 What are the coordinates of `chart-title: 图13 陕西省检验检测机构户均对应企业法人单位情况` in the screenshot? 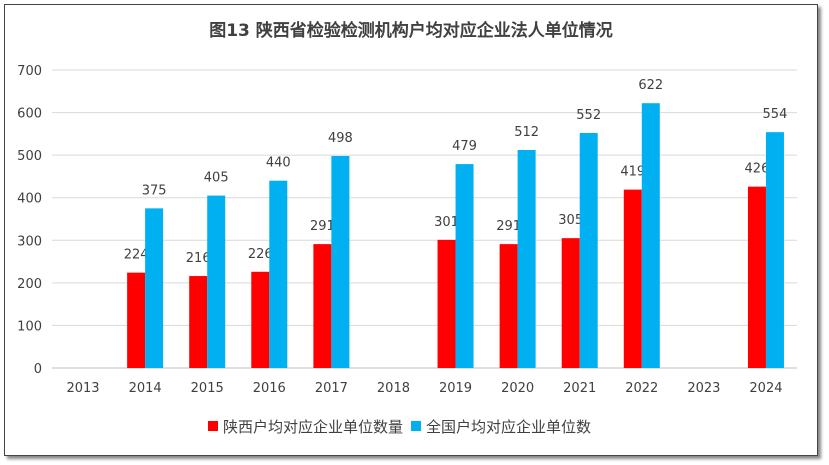 It's located at (411, 30).